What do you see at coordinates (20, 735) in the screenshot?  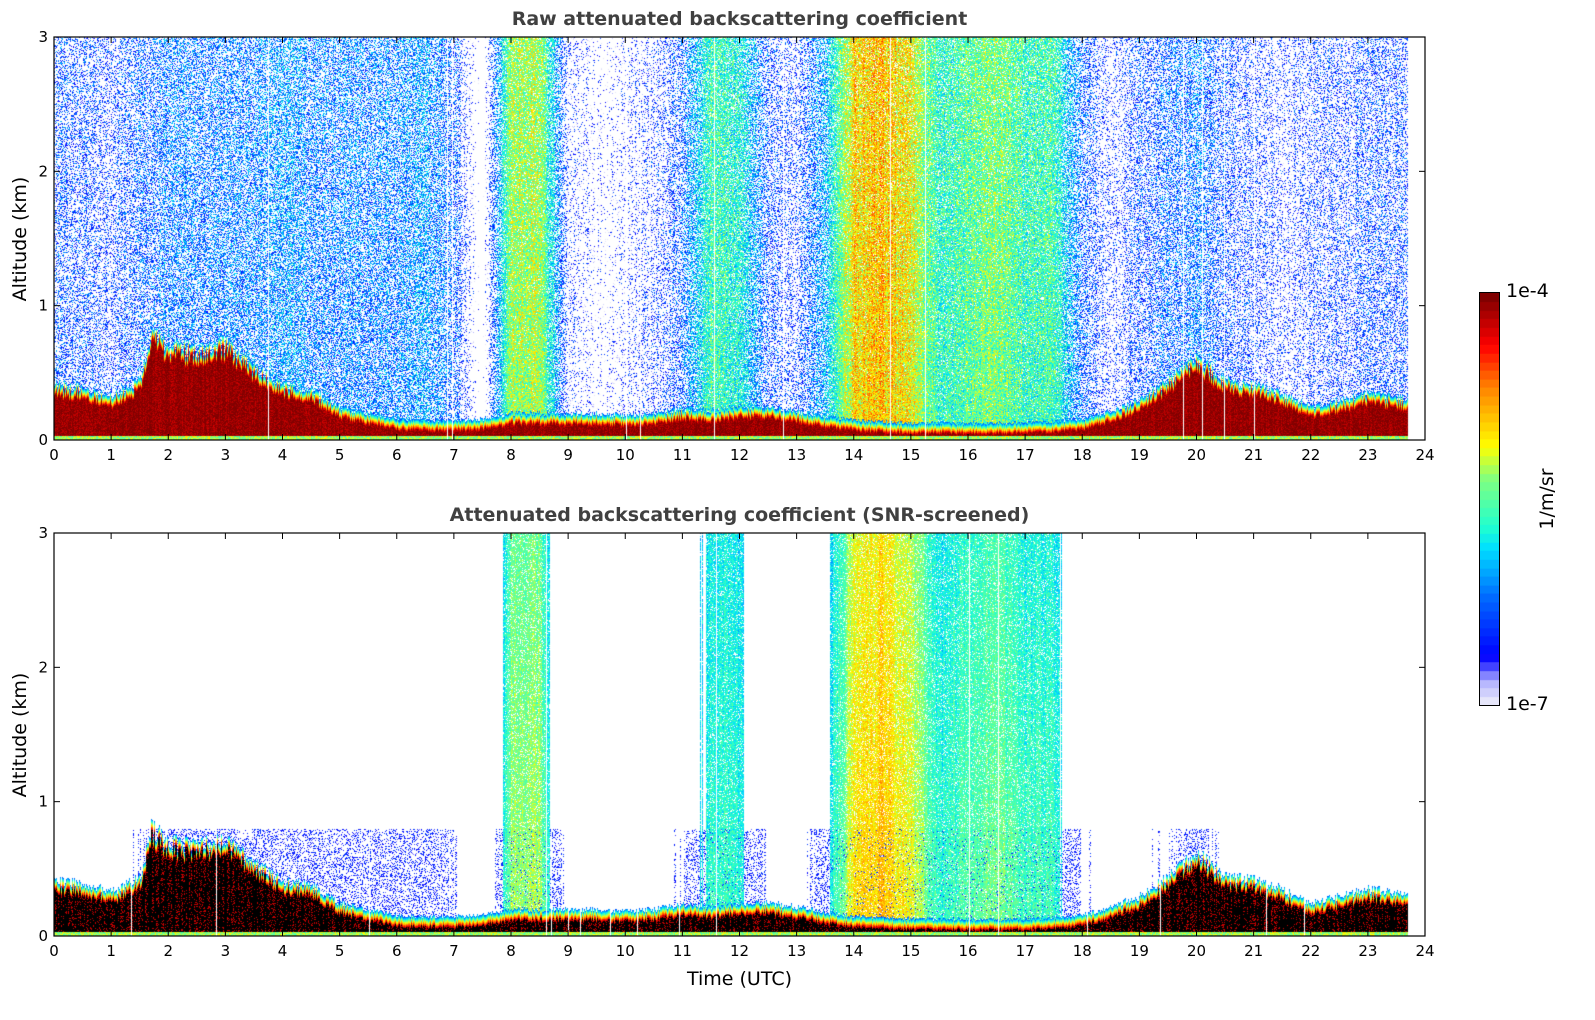 I see `y-axis-label-screened: Altitude (km)` at bounding box center [20, 735].